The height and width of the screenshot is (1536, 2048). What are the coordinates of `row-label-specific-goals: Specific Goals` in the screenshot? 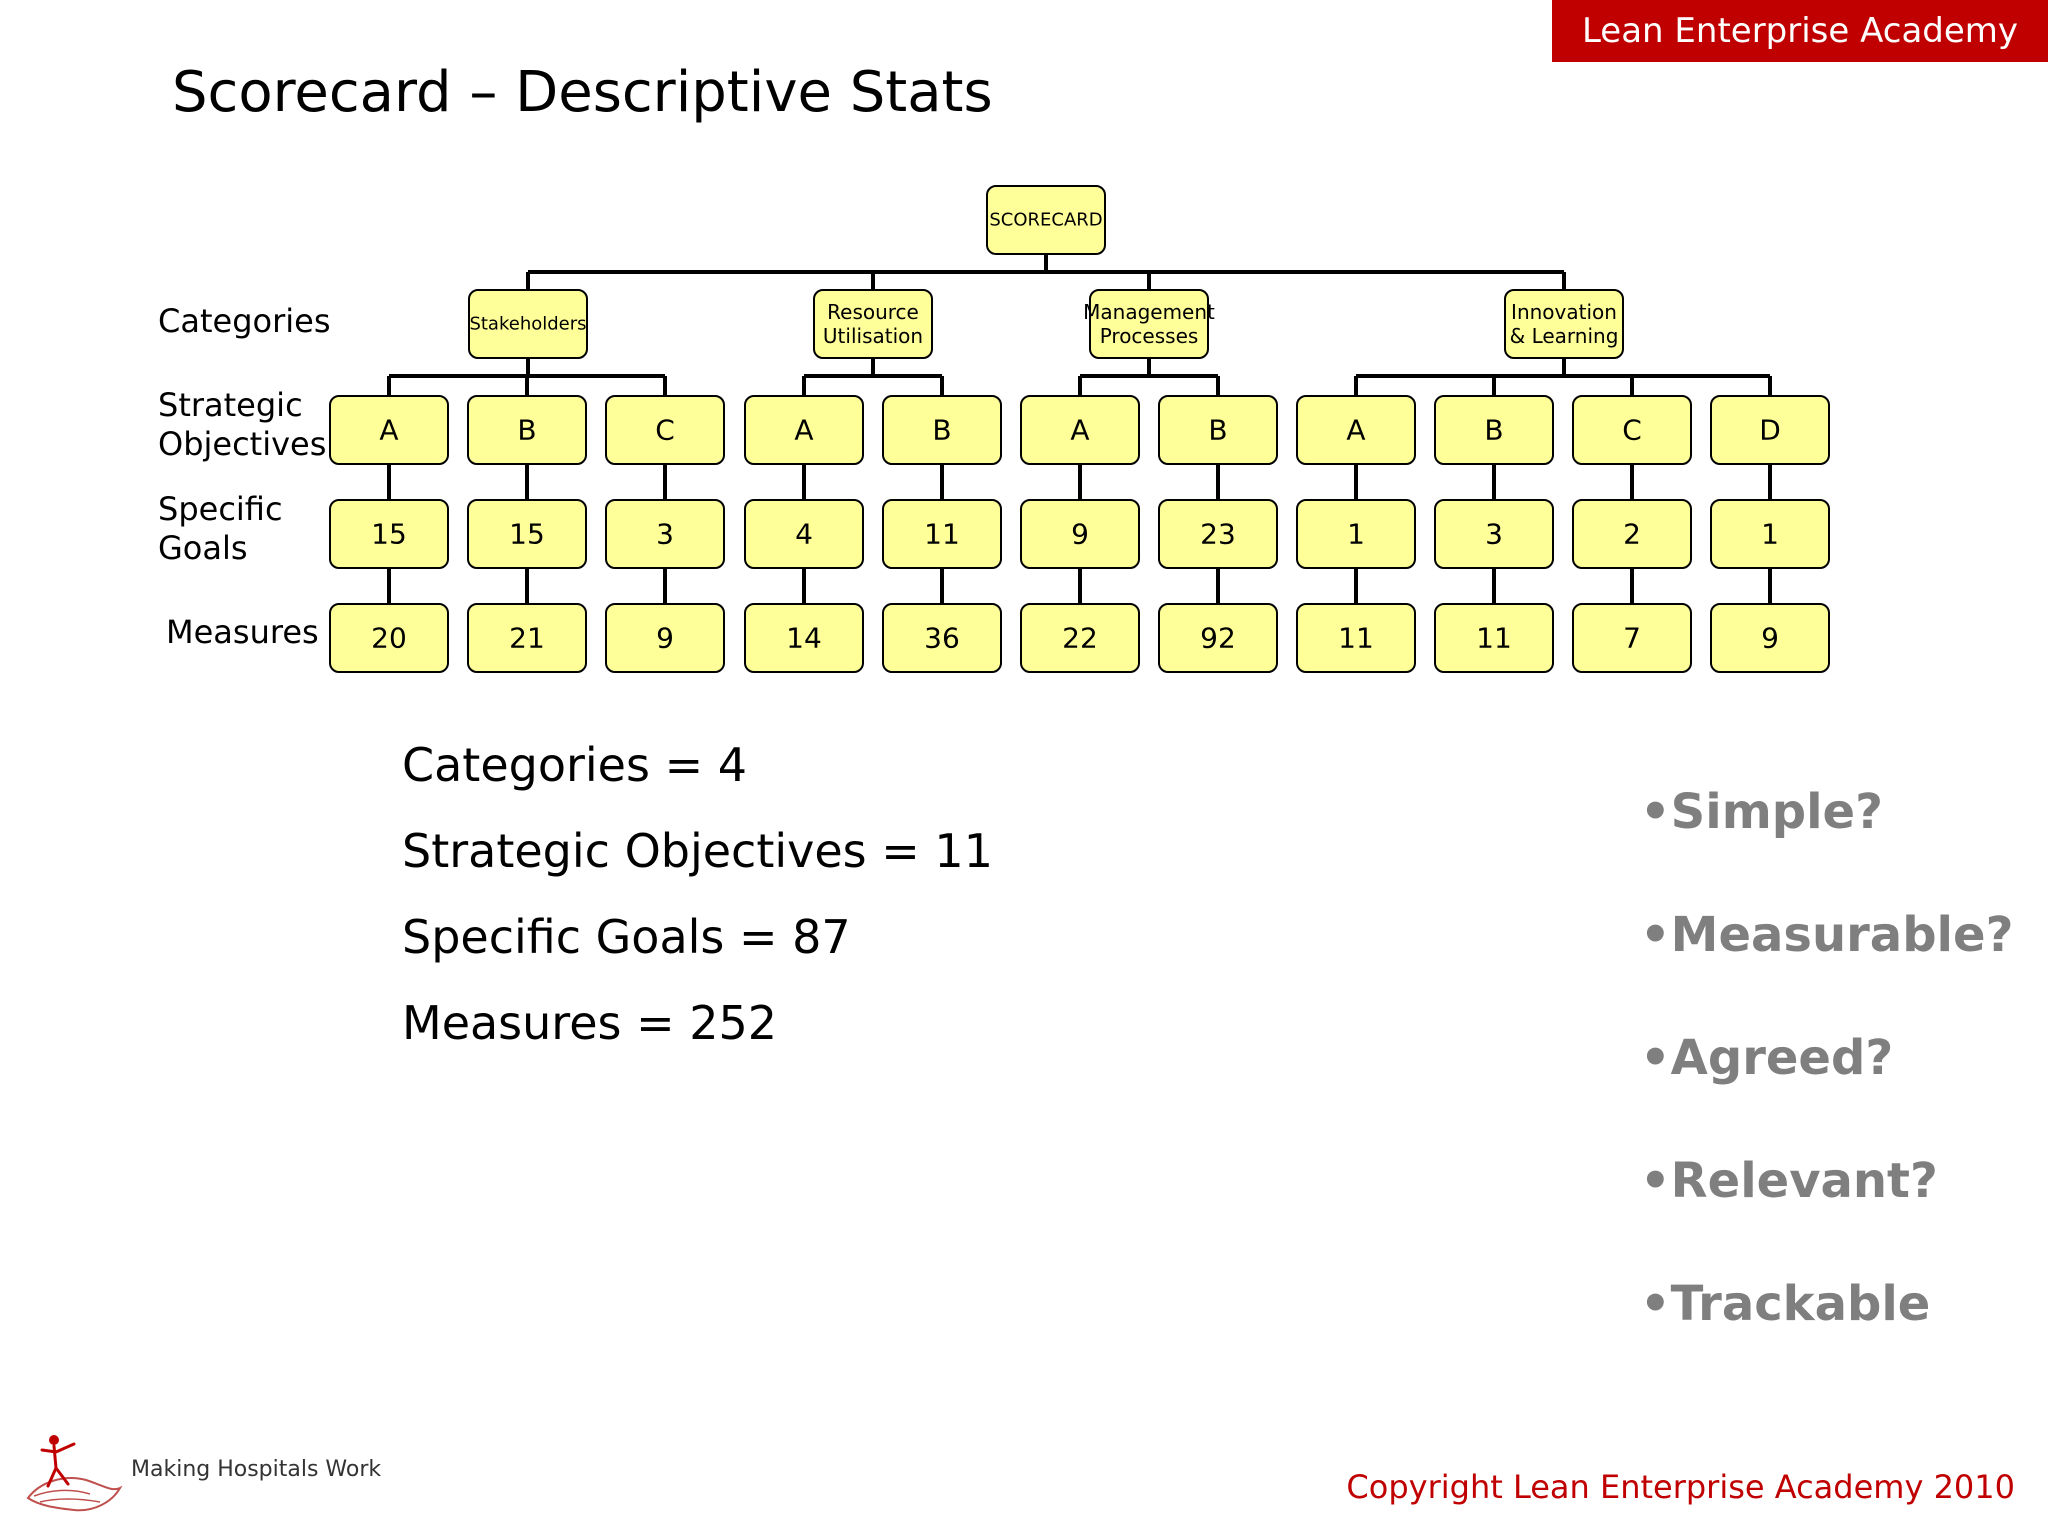 It's located at (220, 529).